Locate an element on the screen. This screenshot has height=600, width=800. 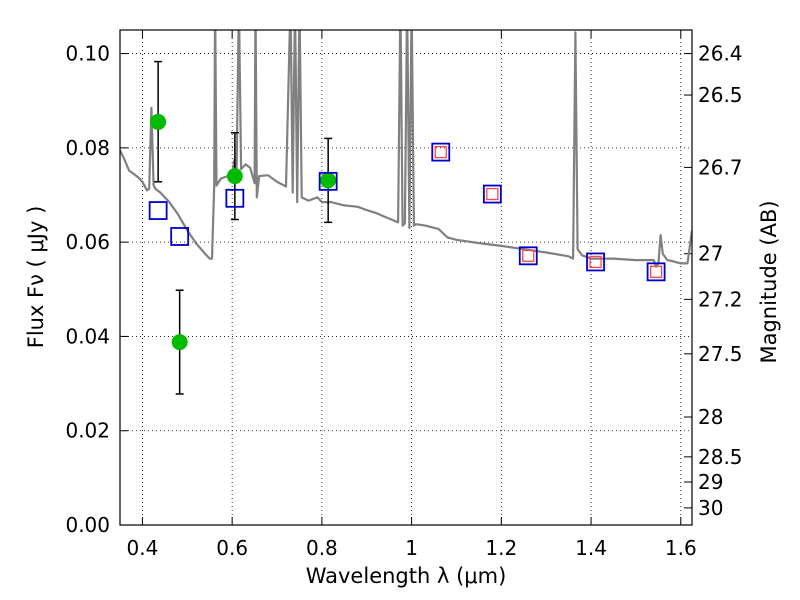
right-tick-label: 26.7 is located at coordinates (720, 167).